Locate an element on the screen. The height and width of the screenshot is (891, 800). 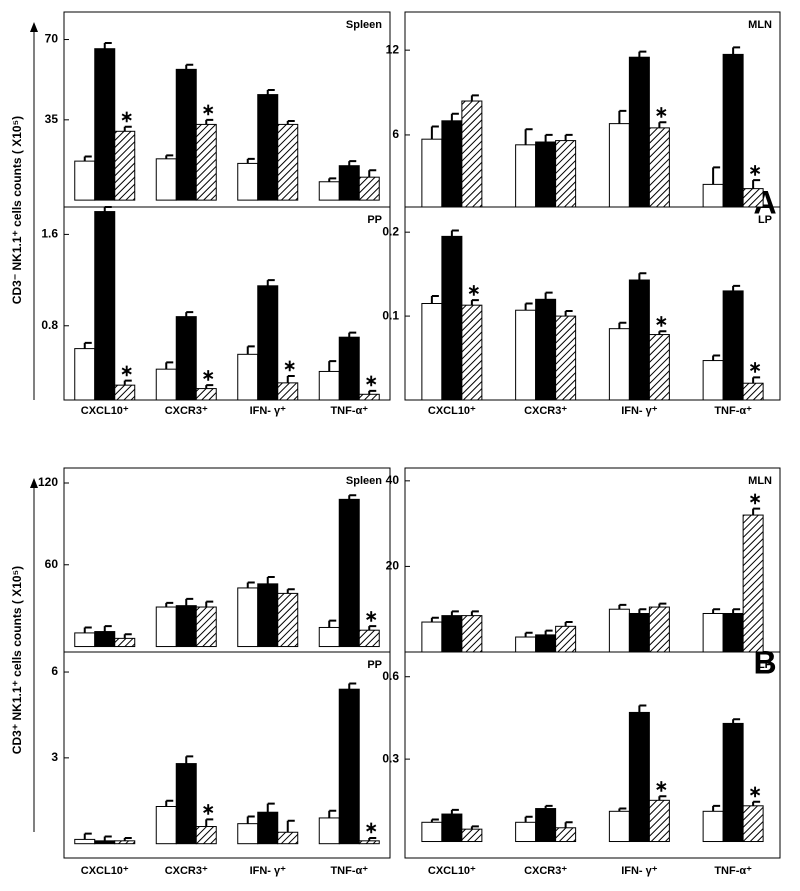
y-tick-label: 35 is located at coordinates (52, 119).